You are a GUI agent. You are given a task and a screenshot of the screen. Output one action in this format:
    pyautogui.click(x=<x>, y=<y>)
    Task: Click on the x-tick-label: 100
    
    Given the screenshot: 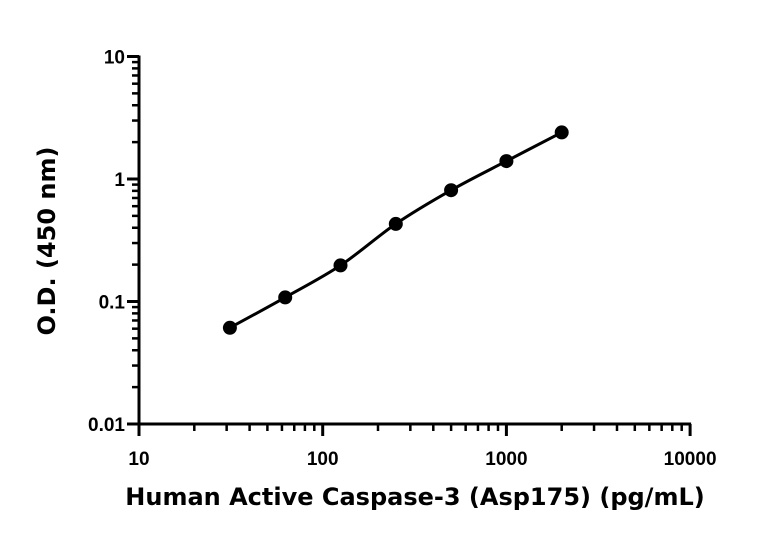 What is the action you would take?
    pyautogui.click(x=323, y=459)
    